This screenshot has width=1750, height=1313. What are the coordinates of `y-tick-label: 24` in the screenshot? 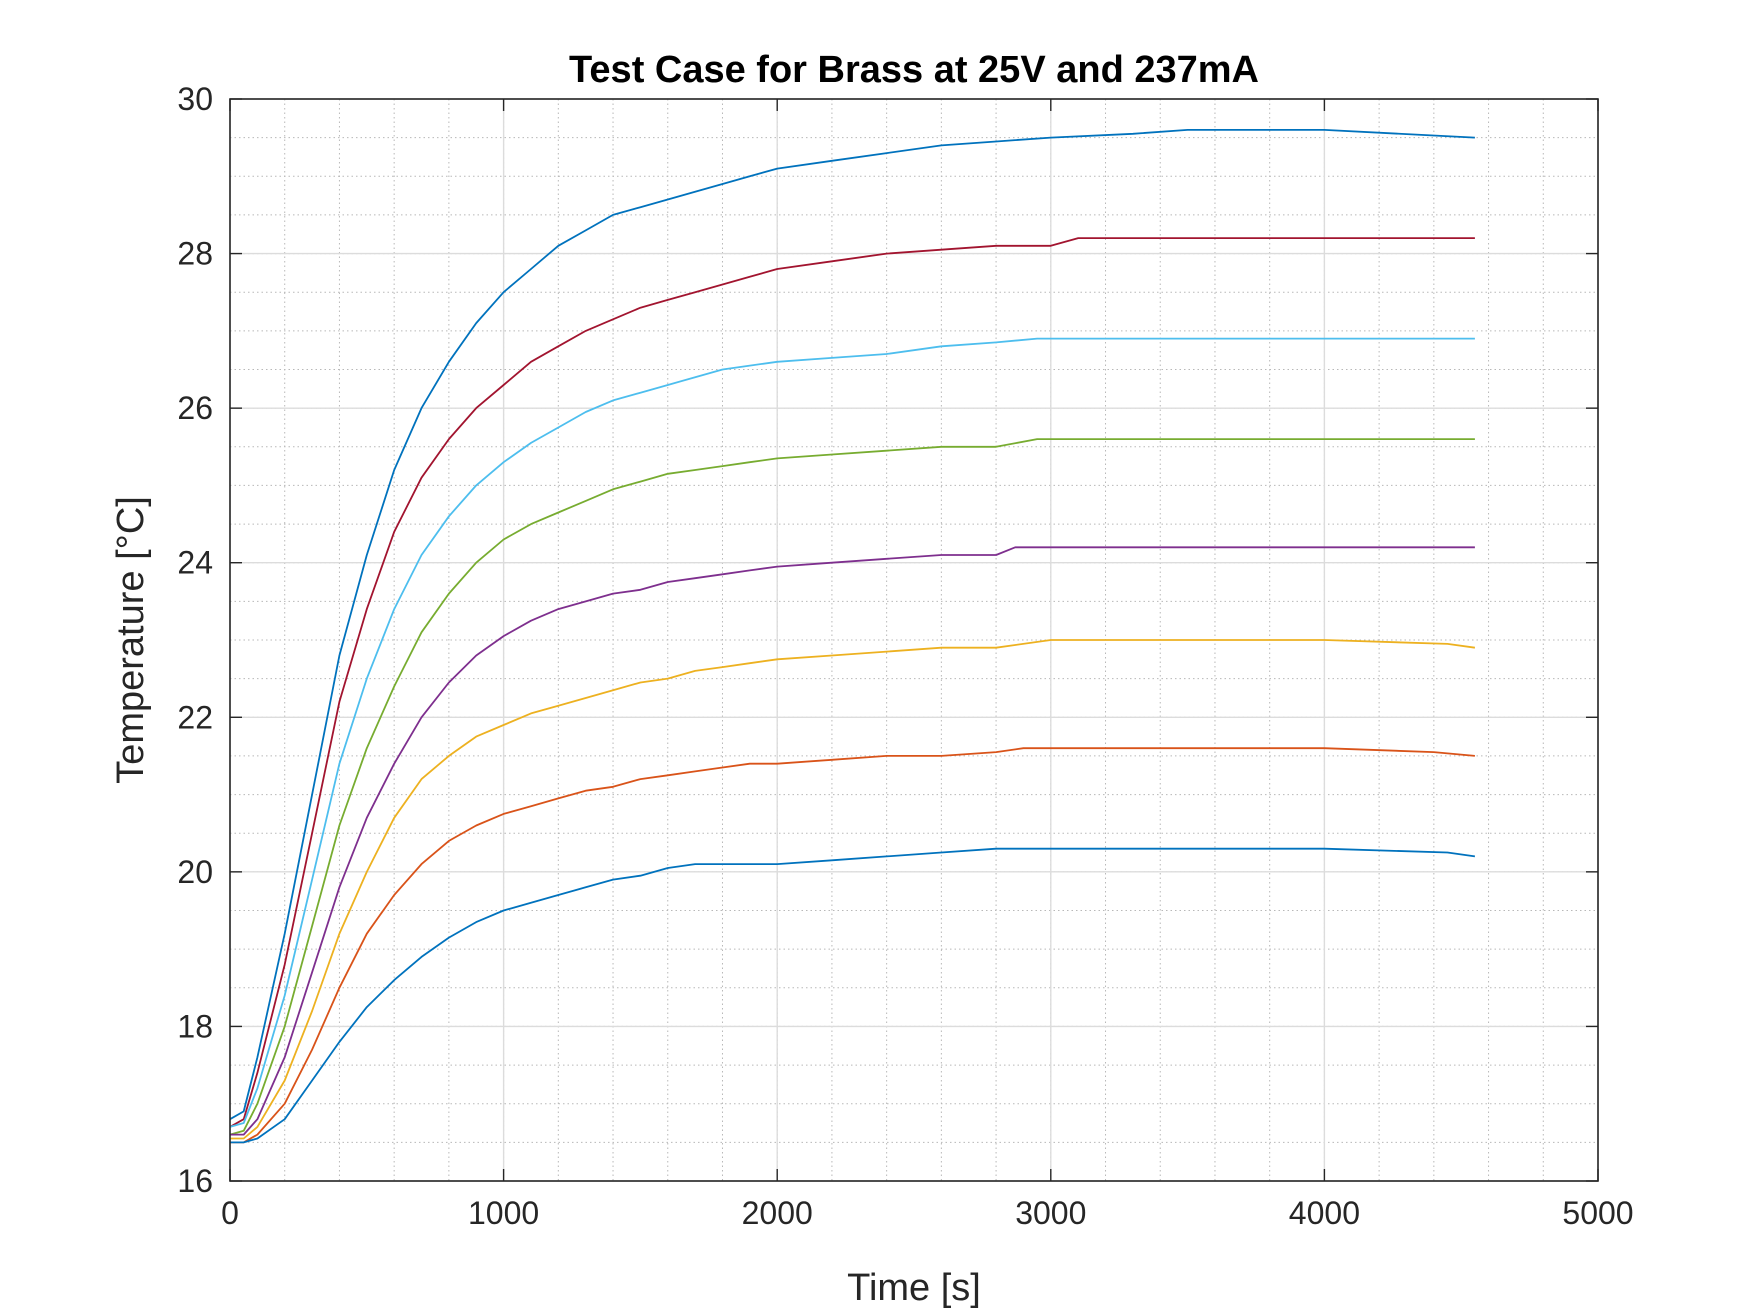 It's located at (195, 563).